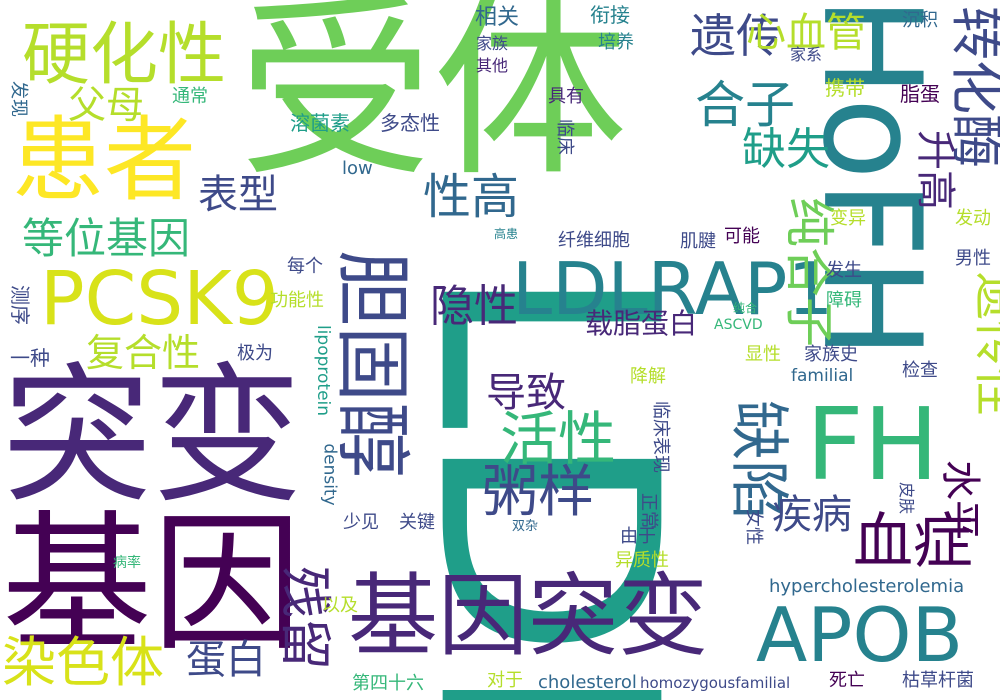 The image size is (1000, 700). Describe the element at coordinates (822, 376) in the screenshot. I see `word: familial` at that location.